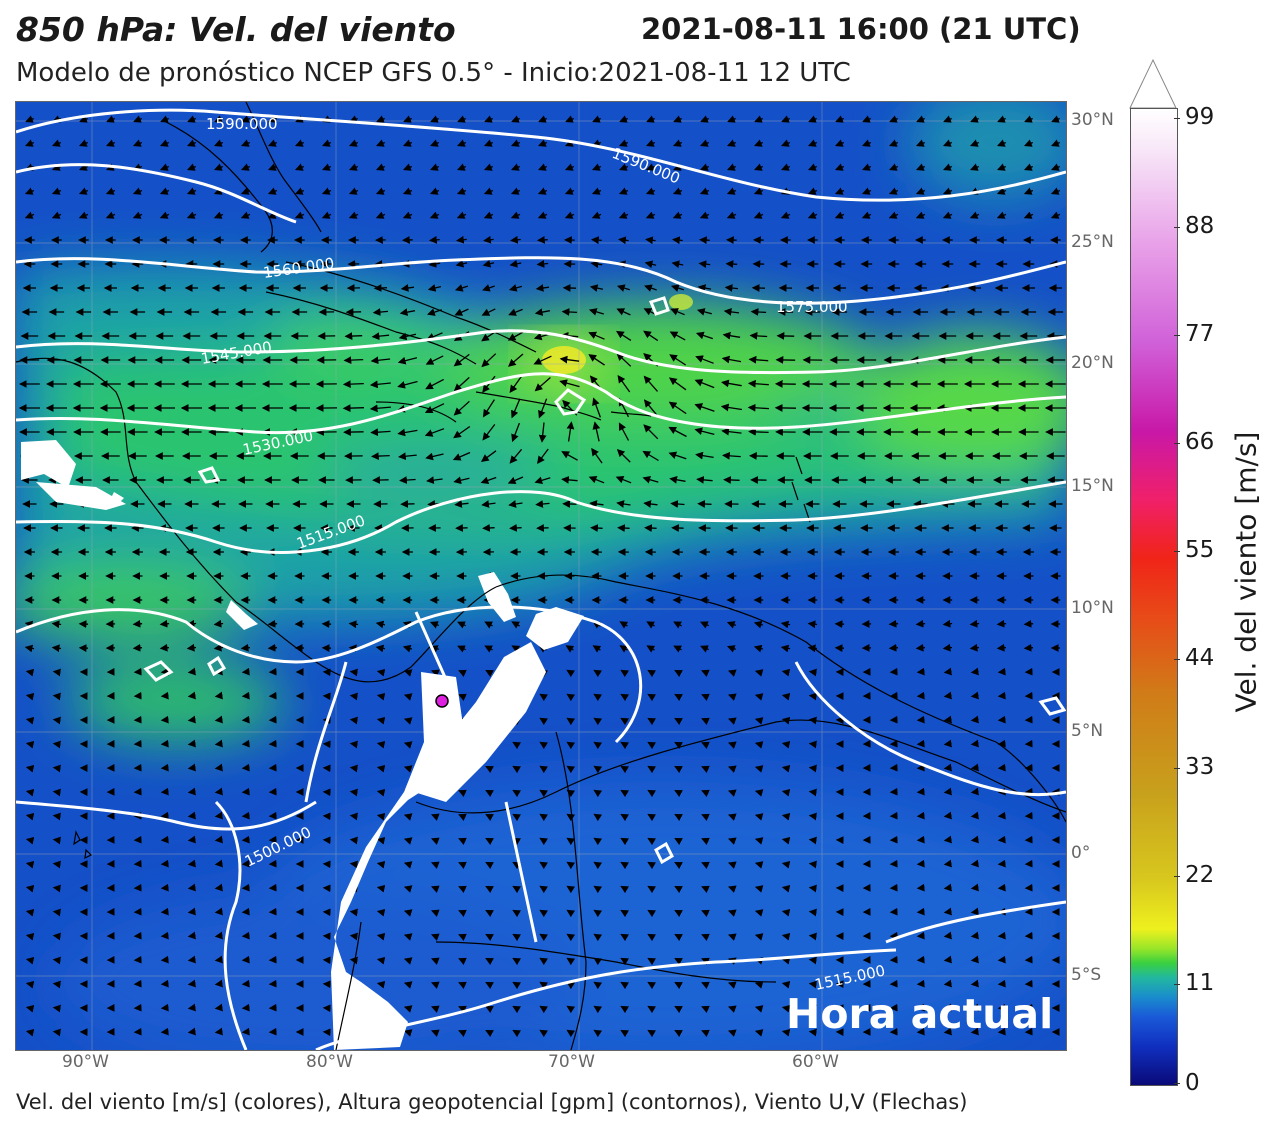 This screenshot has height=1133, width=1279. What do you see at coordinates (1200, 334) in the screenshot?
I see `colorbar-tick-label: 77` at bounding box center [1200, 334].